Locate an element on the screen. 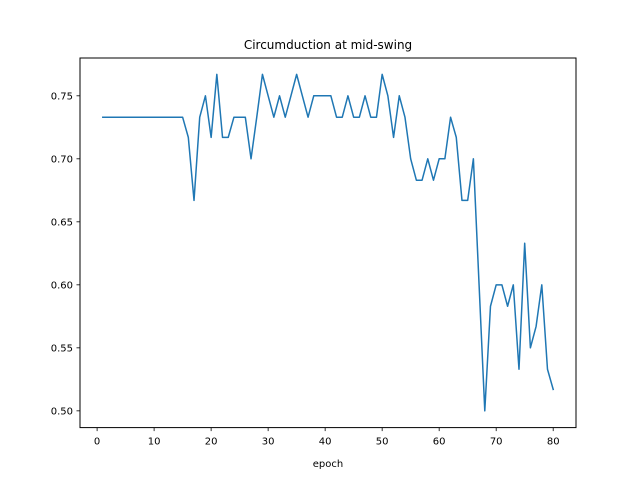 The height and width of the screenshot is (484, 640). chart-title: Circumduction at mid-swing is located at coordinates (328, 45).